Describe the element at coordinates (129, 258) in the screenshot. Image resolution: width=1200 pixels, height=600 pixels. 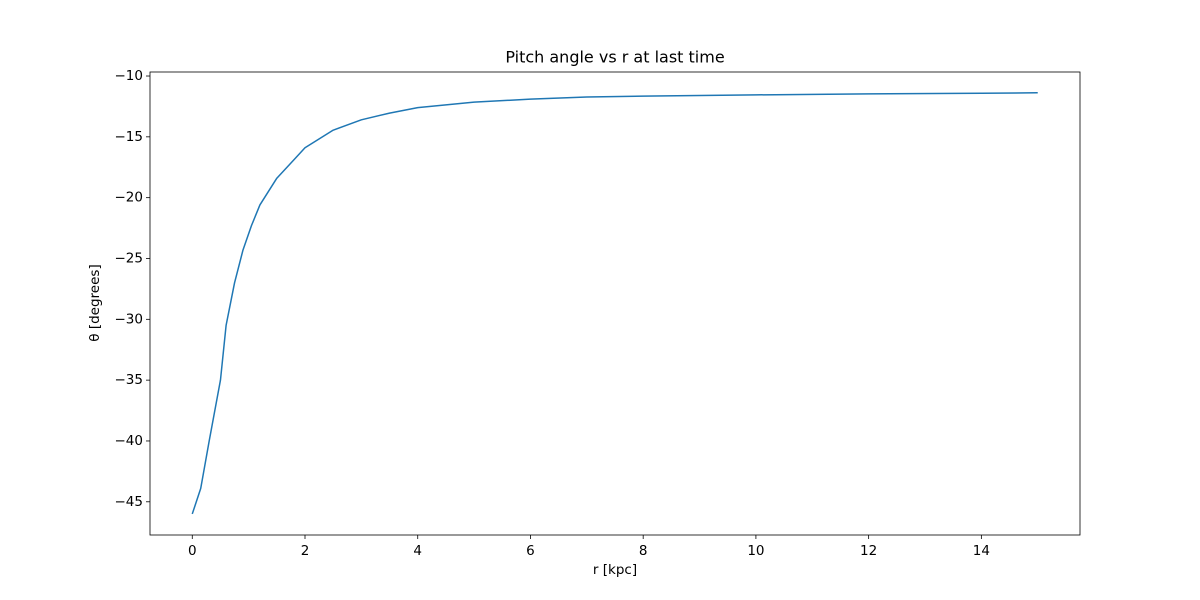
I see `y-tick-label: −25` at that location.